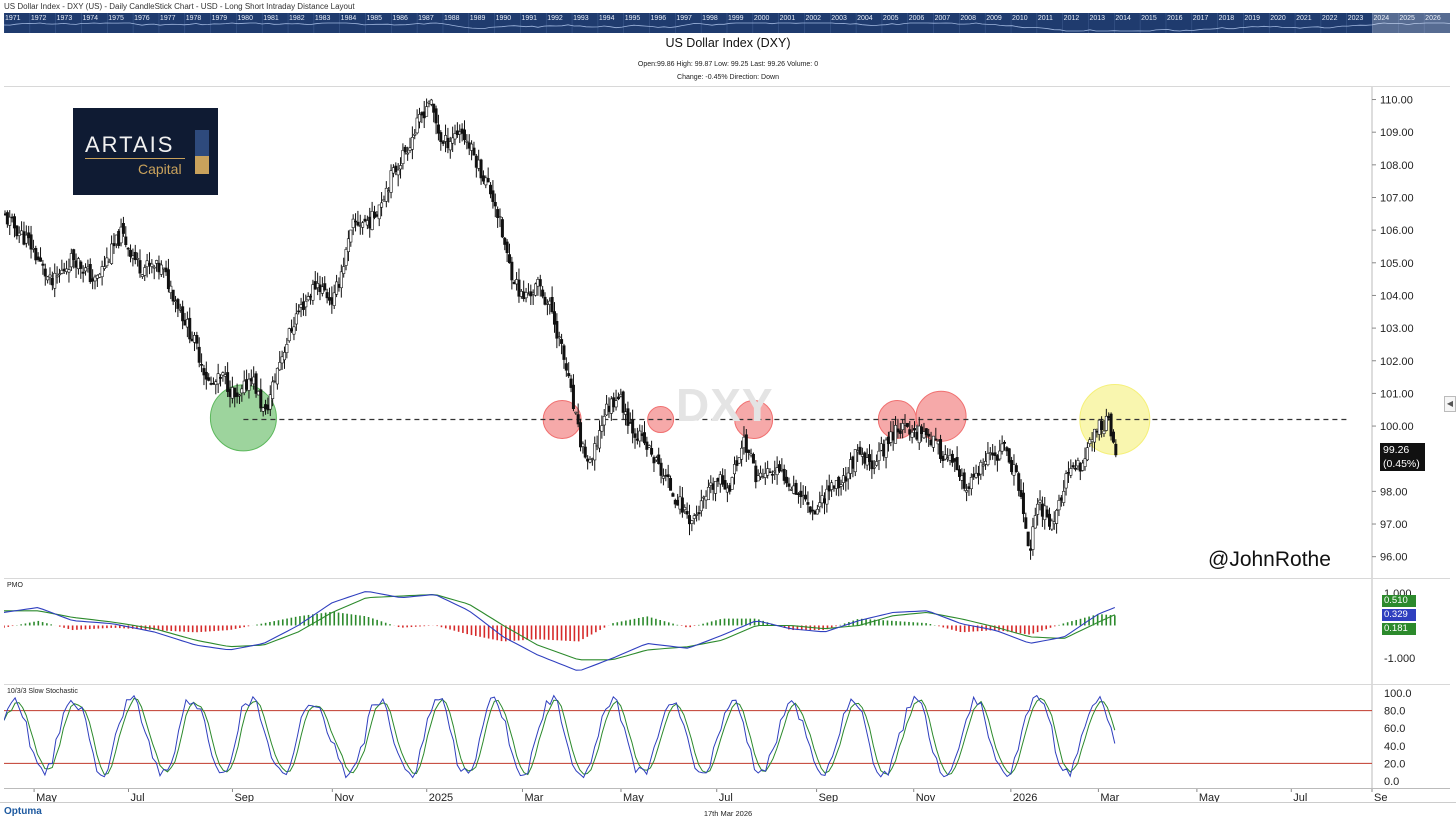 The image size is (1456, 826). Describe the element at coordinates (1329, 18) in the screenshot. I see `timeline-year: 2022` at that location.